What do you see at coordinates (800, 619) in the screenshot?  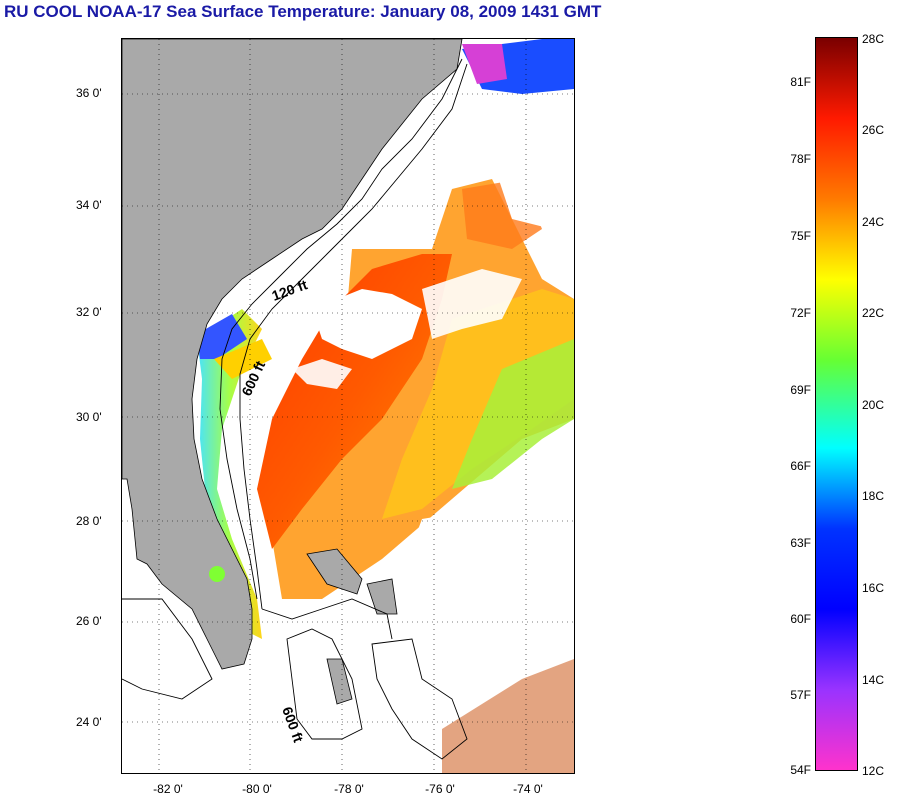 I see `colorbar-label-60f: 60F` at bounding box center [800, 619].